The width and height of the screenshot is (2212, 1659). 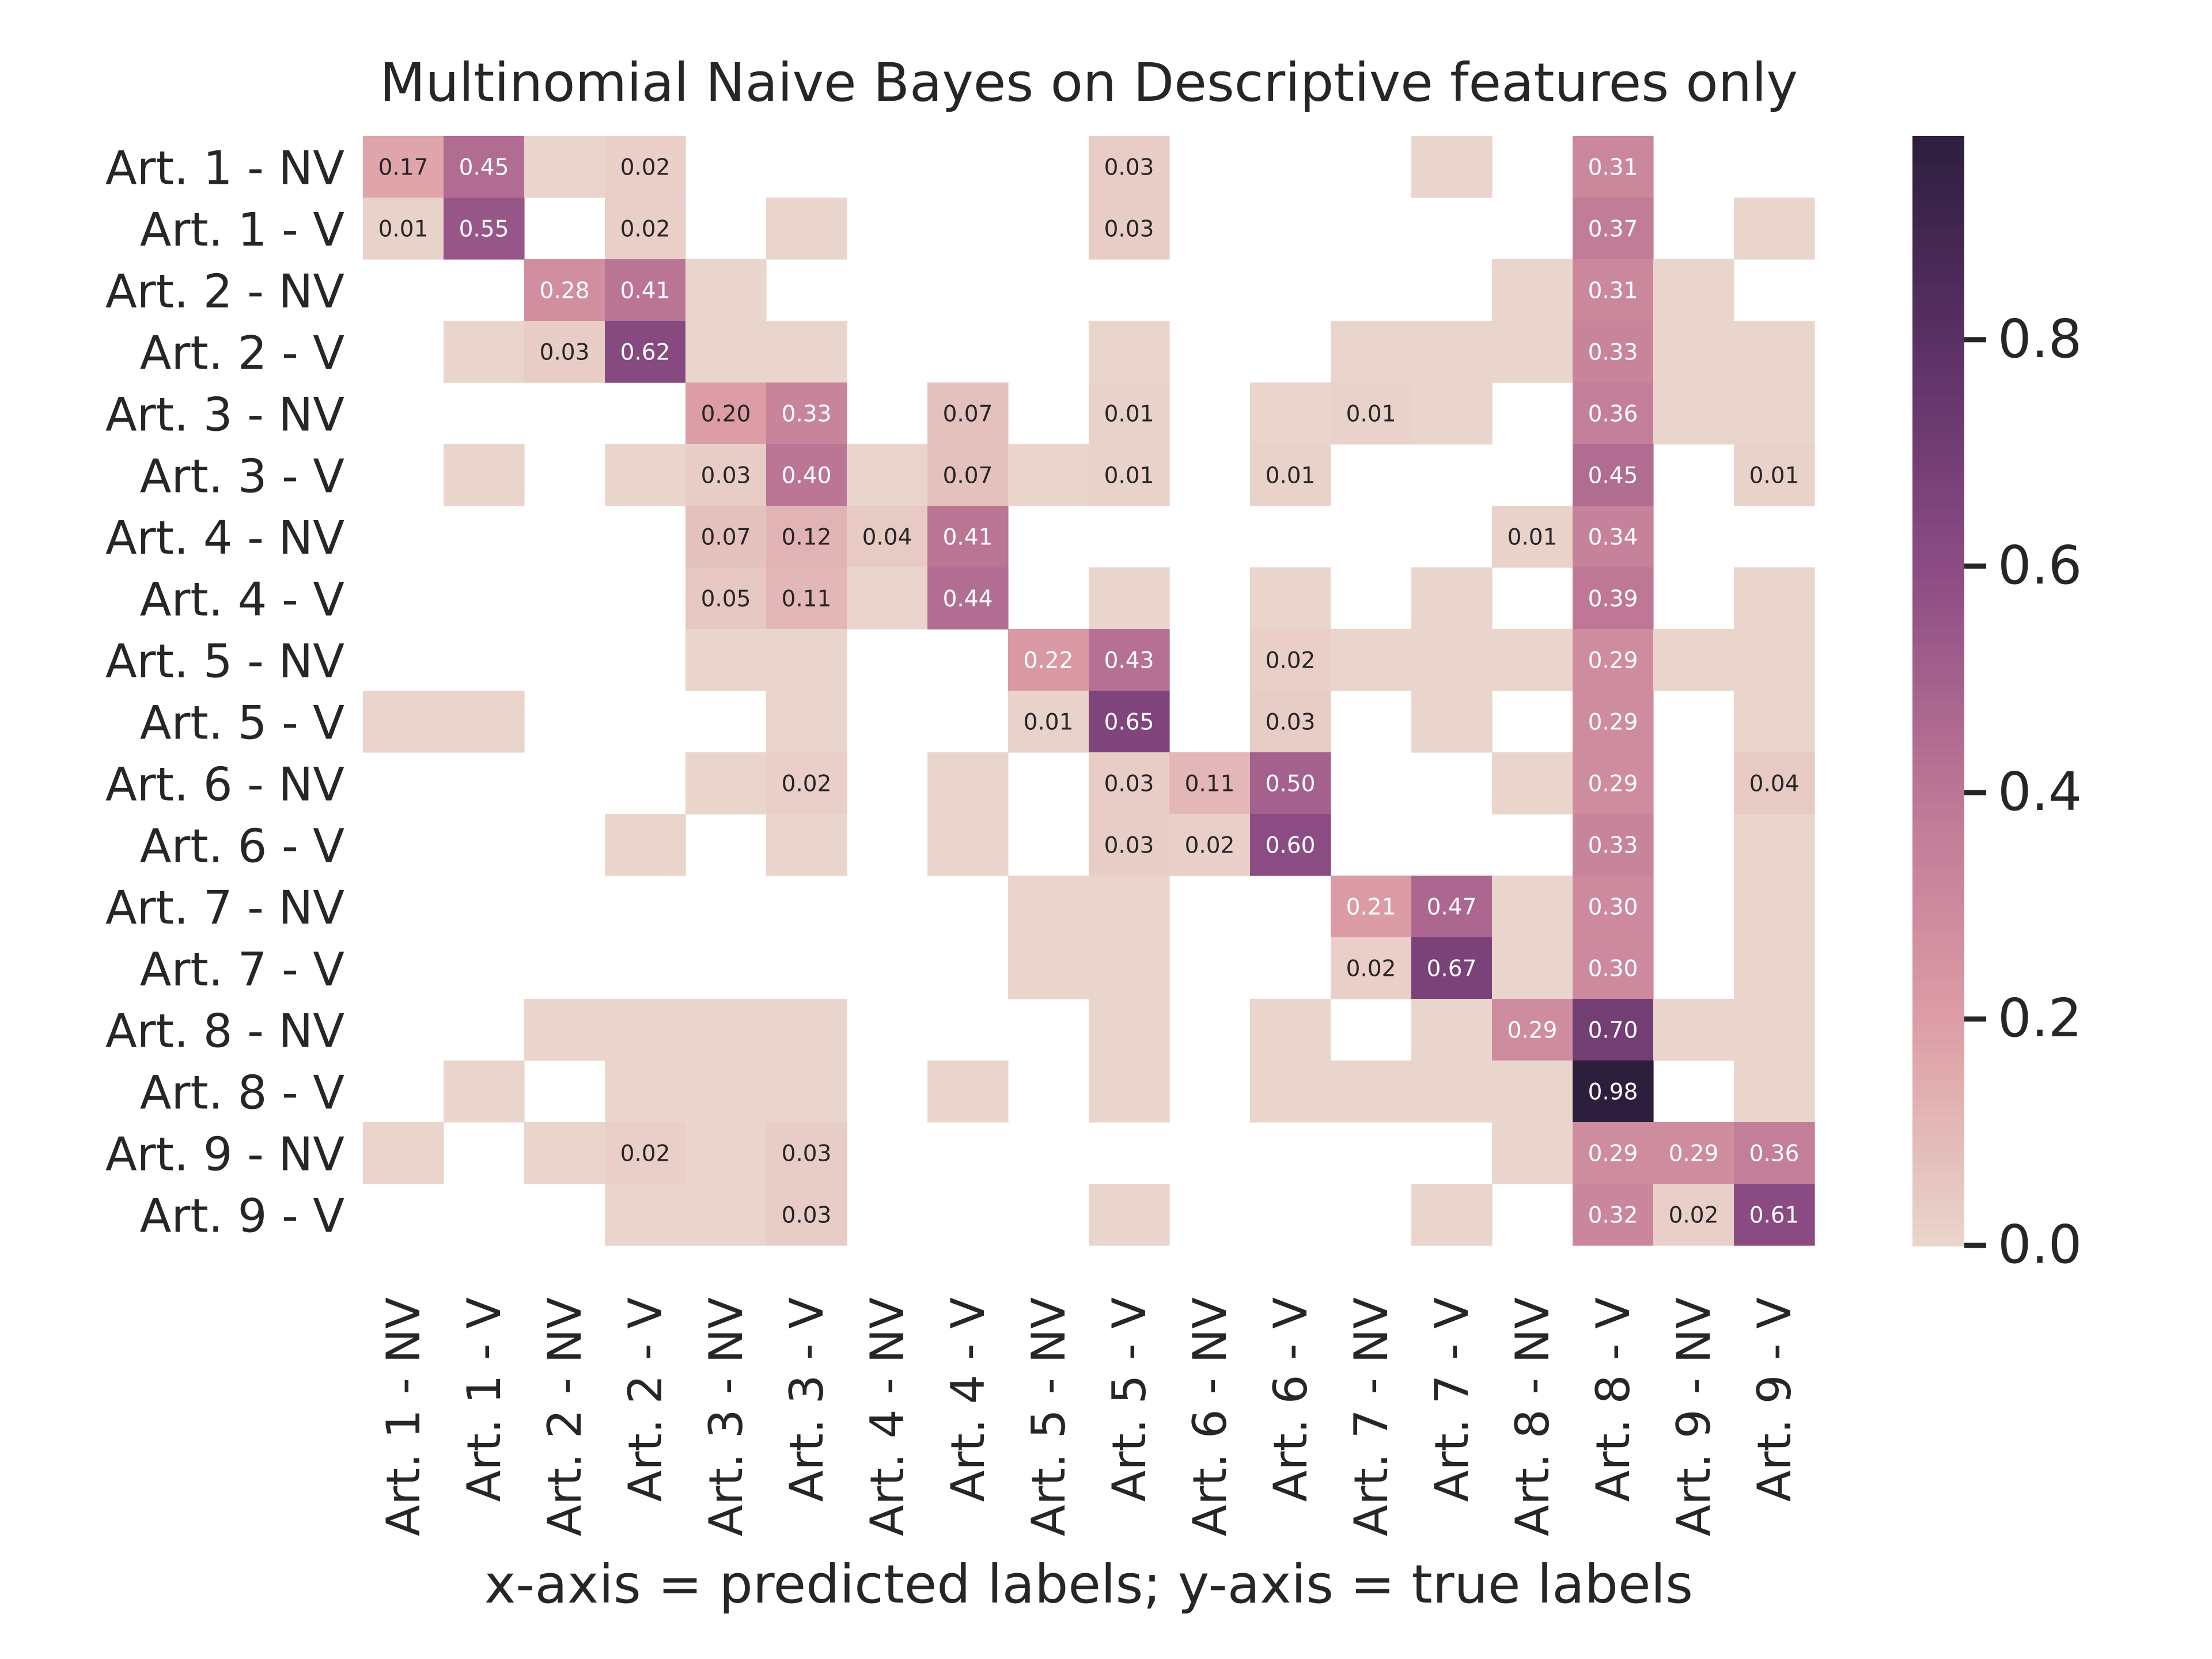 I want to click on colorbar-tick-label: 0.8, so click(x=2040, y=339).